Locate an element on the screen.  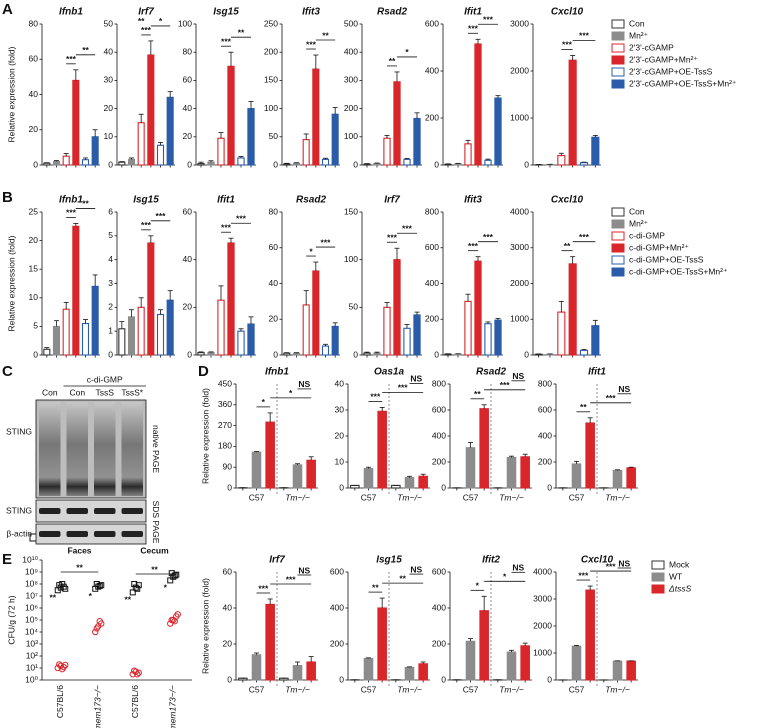
legend-label: Mn²⁺ is located at coordinates (639, 35).